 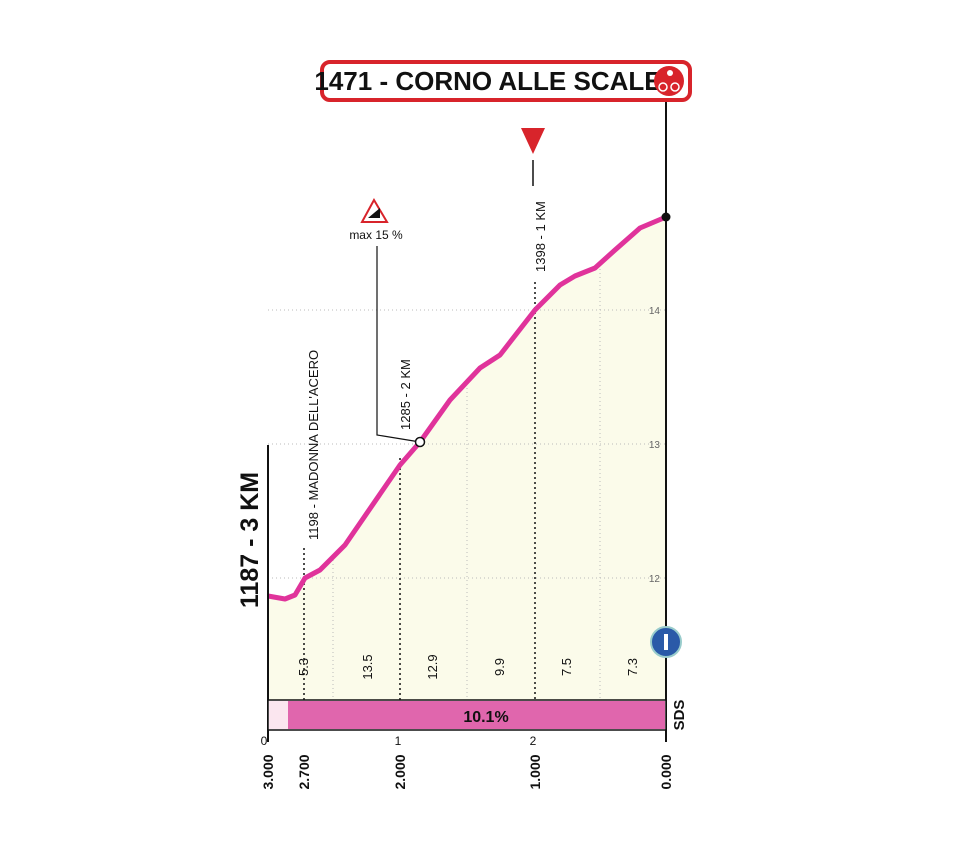 I want to click on grid-label: 12, so click(x=655, y=579).